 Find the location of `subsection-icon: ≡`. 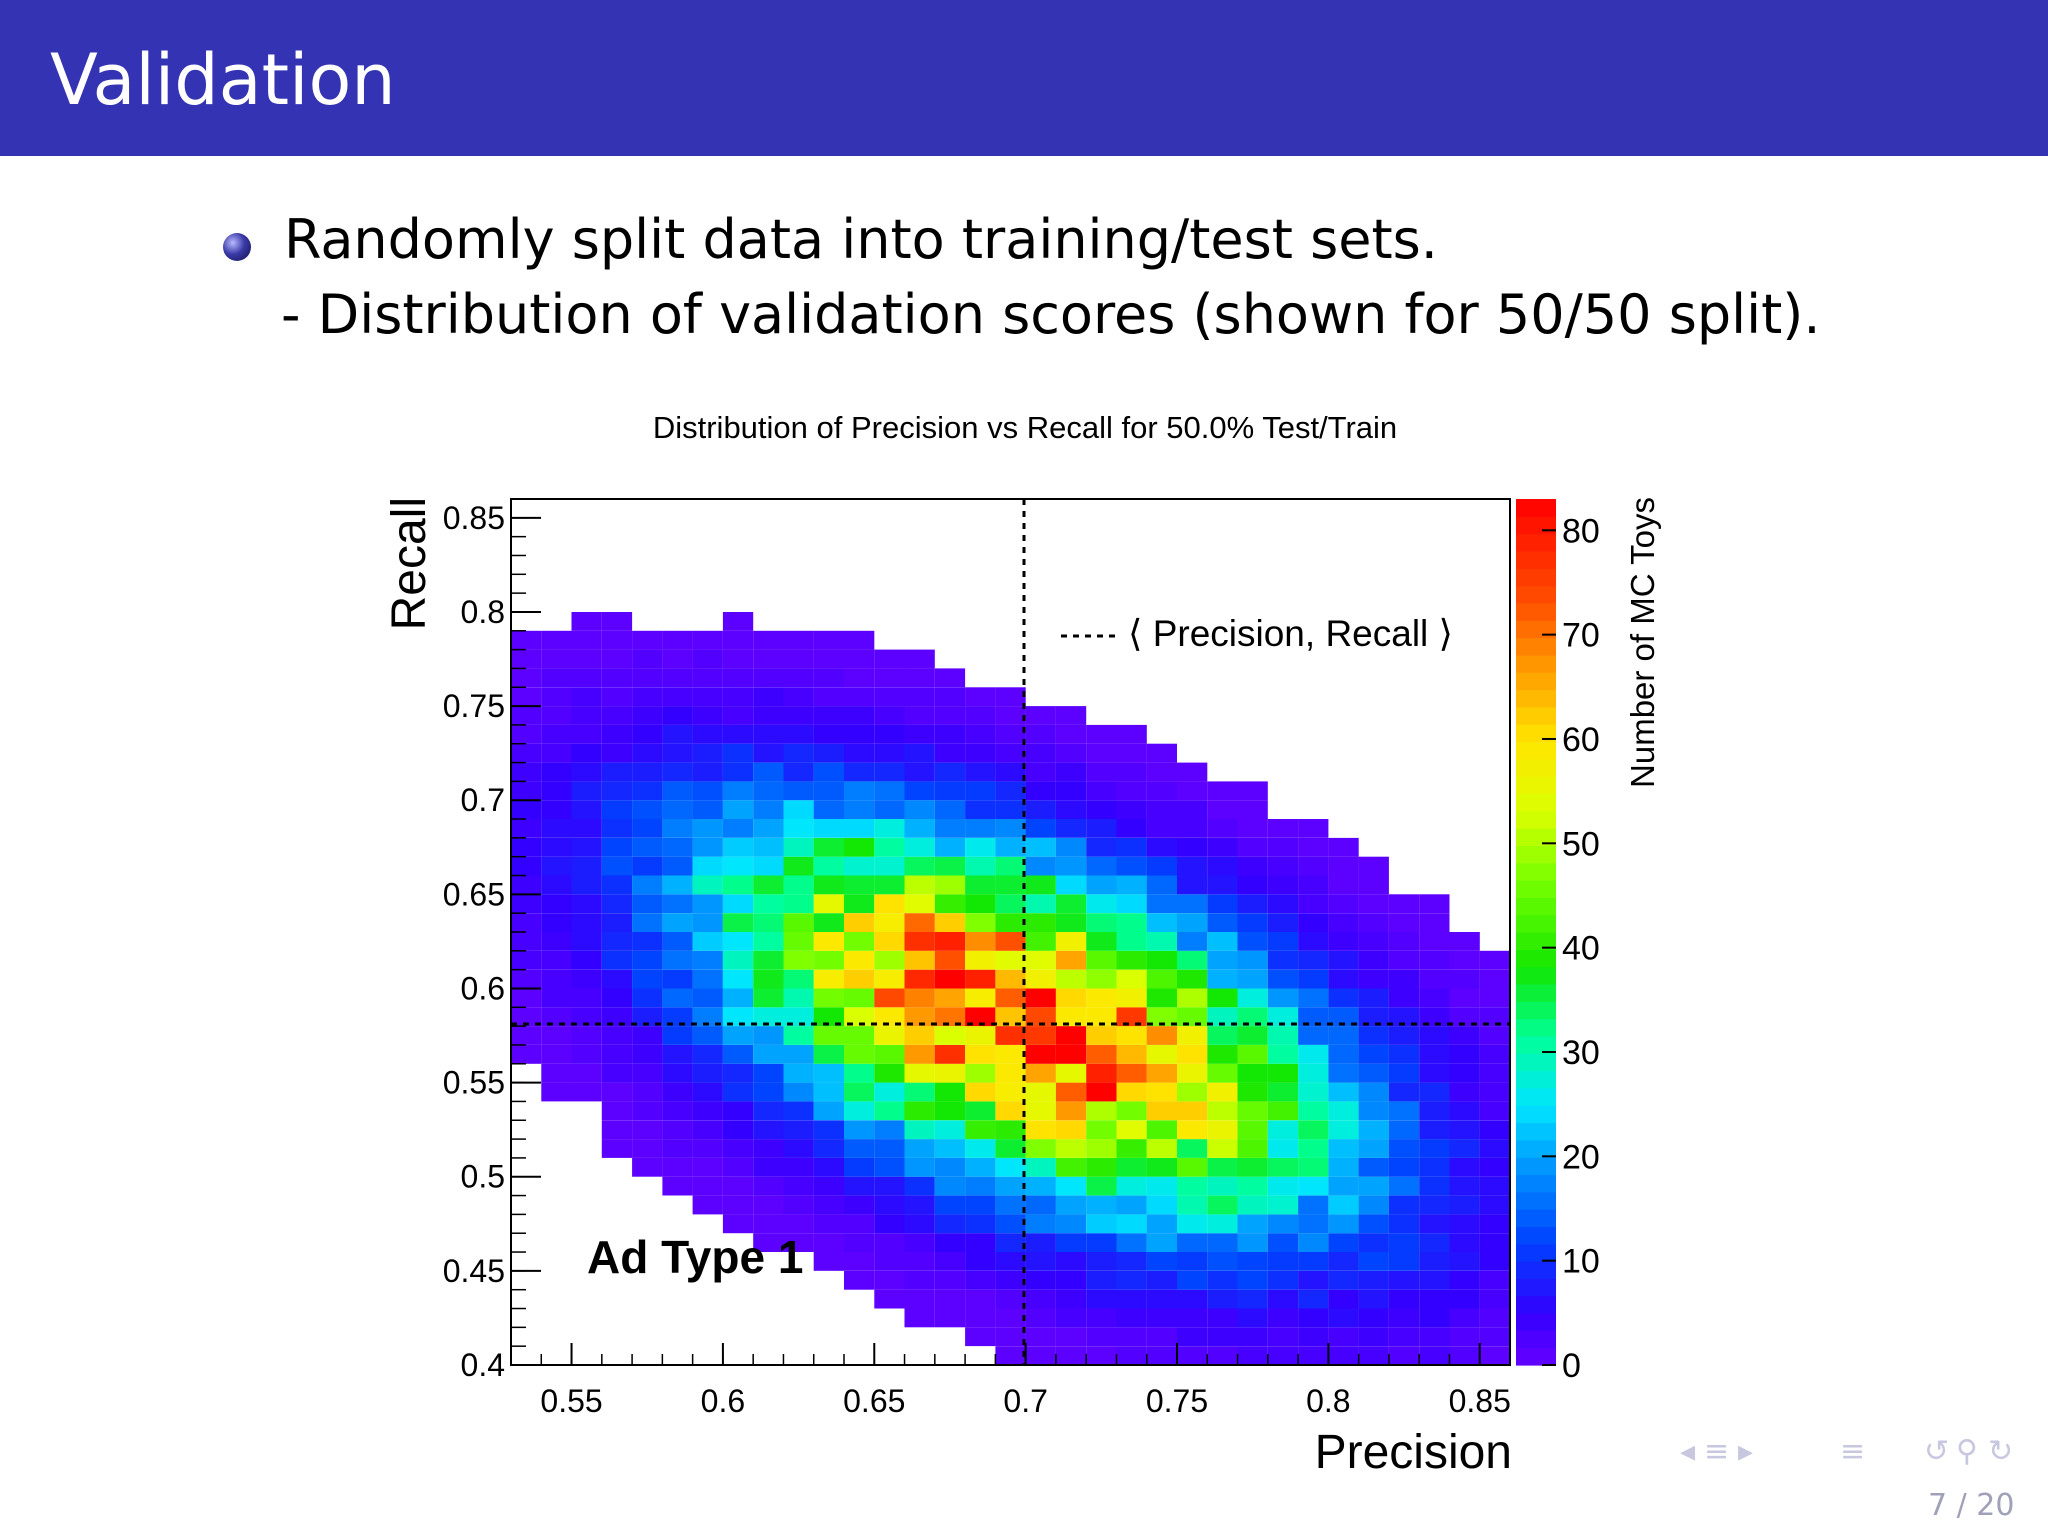

subsection-icon: ≡ is located at coordinates (1853, 1451).